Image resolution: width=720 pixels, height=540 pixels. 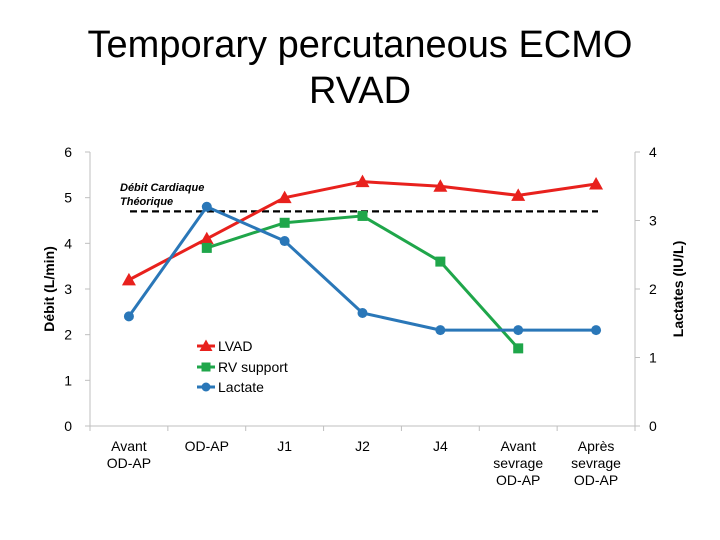 I want to click on x-tick-label-2-line-0: J1, so click(x=284, y=446).